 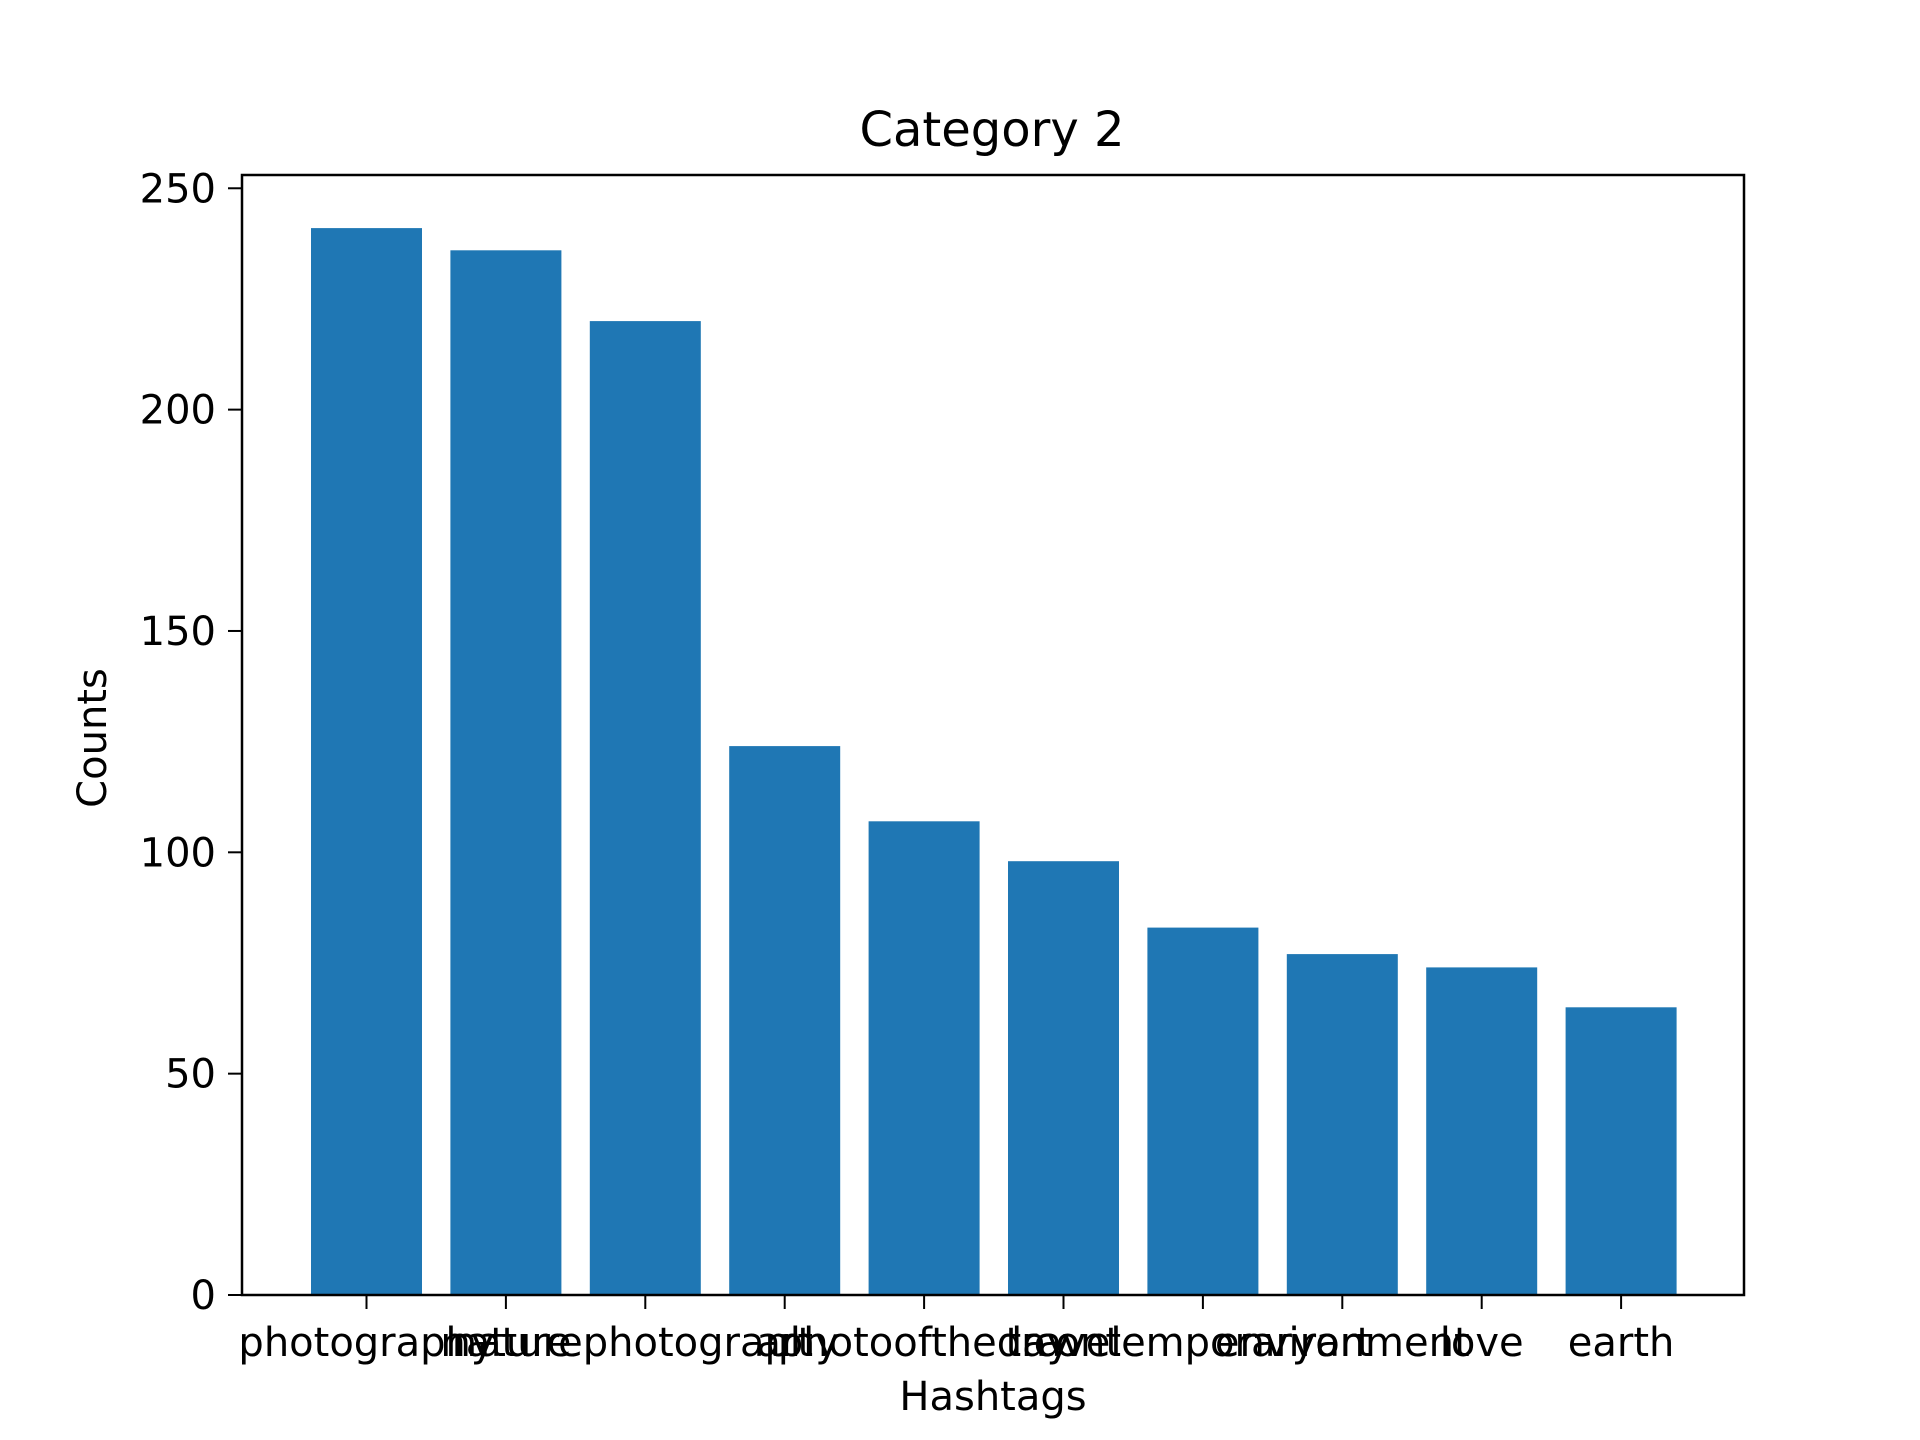 What do you see at coordinates (1482, 1343) in the screenshot?
I see `x-tick-label: love` at bounding box center [1482, 1343].